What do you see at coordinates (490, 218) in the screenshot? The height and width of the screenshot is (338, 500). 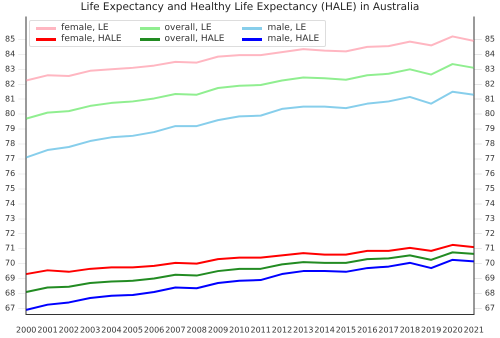 I see `y2-tick-label: 73` at bounding box center [490, 218].